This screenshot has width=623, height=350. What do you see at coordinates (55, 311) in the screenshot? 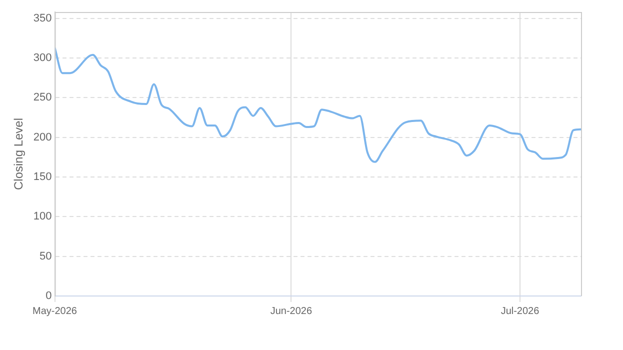
I see `x-tick-label: May-2026` at bounding box center [55, 311].